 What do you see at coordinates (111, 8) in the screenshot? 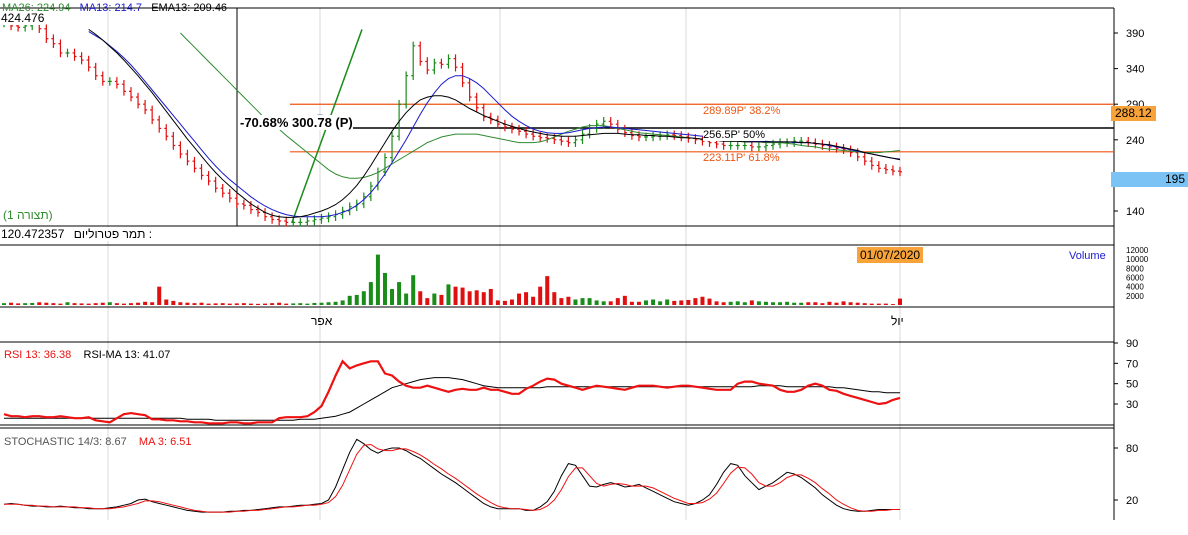
I see `ma13-legend: MA13: 214.7` at bounding box center [111, 8].